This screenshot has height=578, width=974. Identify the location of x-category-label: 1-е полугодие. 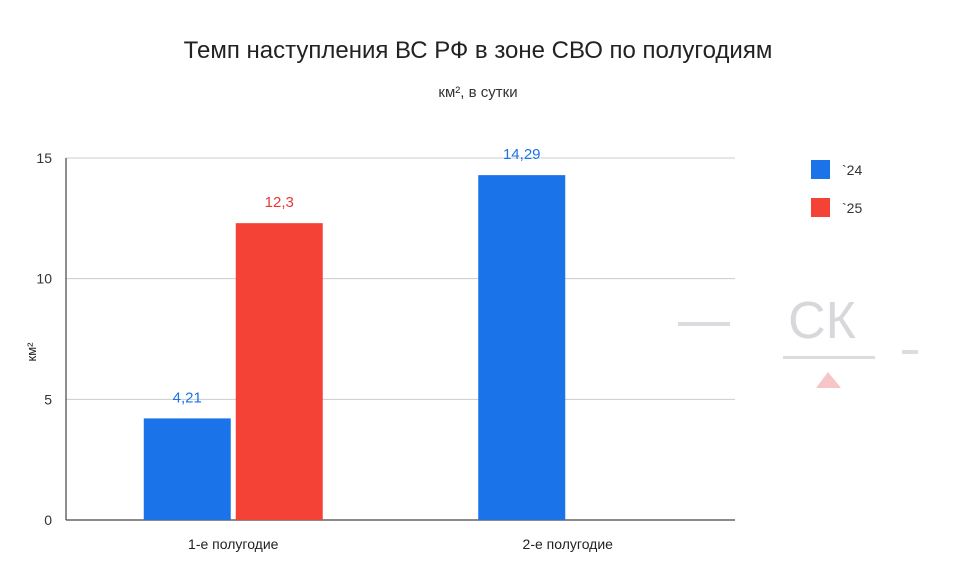
(233, 544).